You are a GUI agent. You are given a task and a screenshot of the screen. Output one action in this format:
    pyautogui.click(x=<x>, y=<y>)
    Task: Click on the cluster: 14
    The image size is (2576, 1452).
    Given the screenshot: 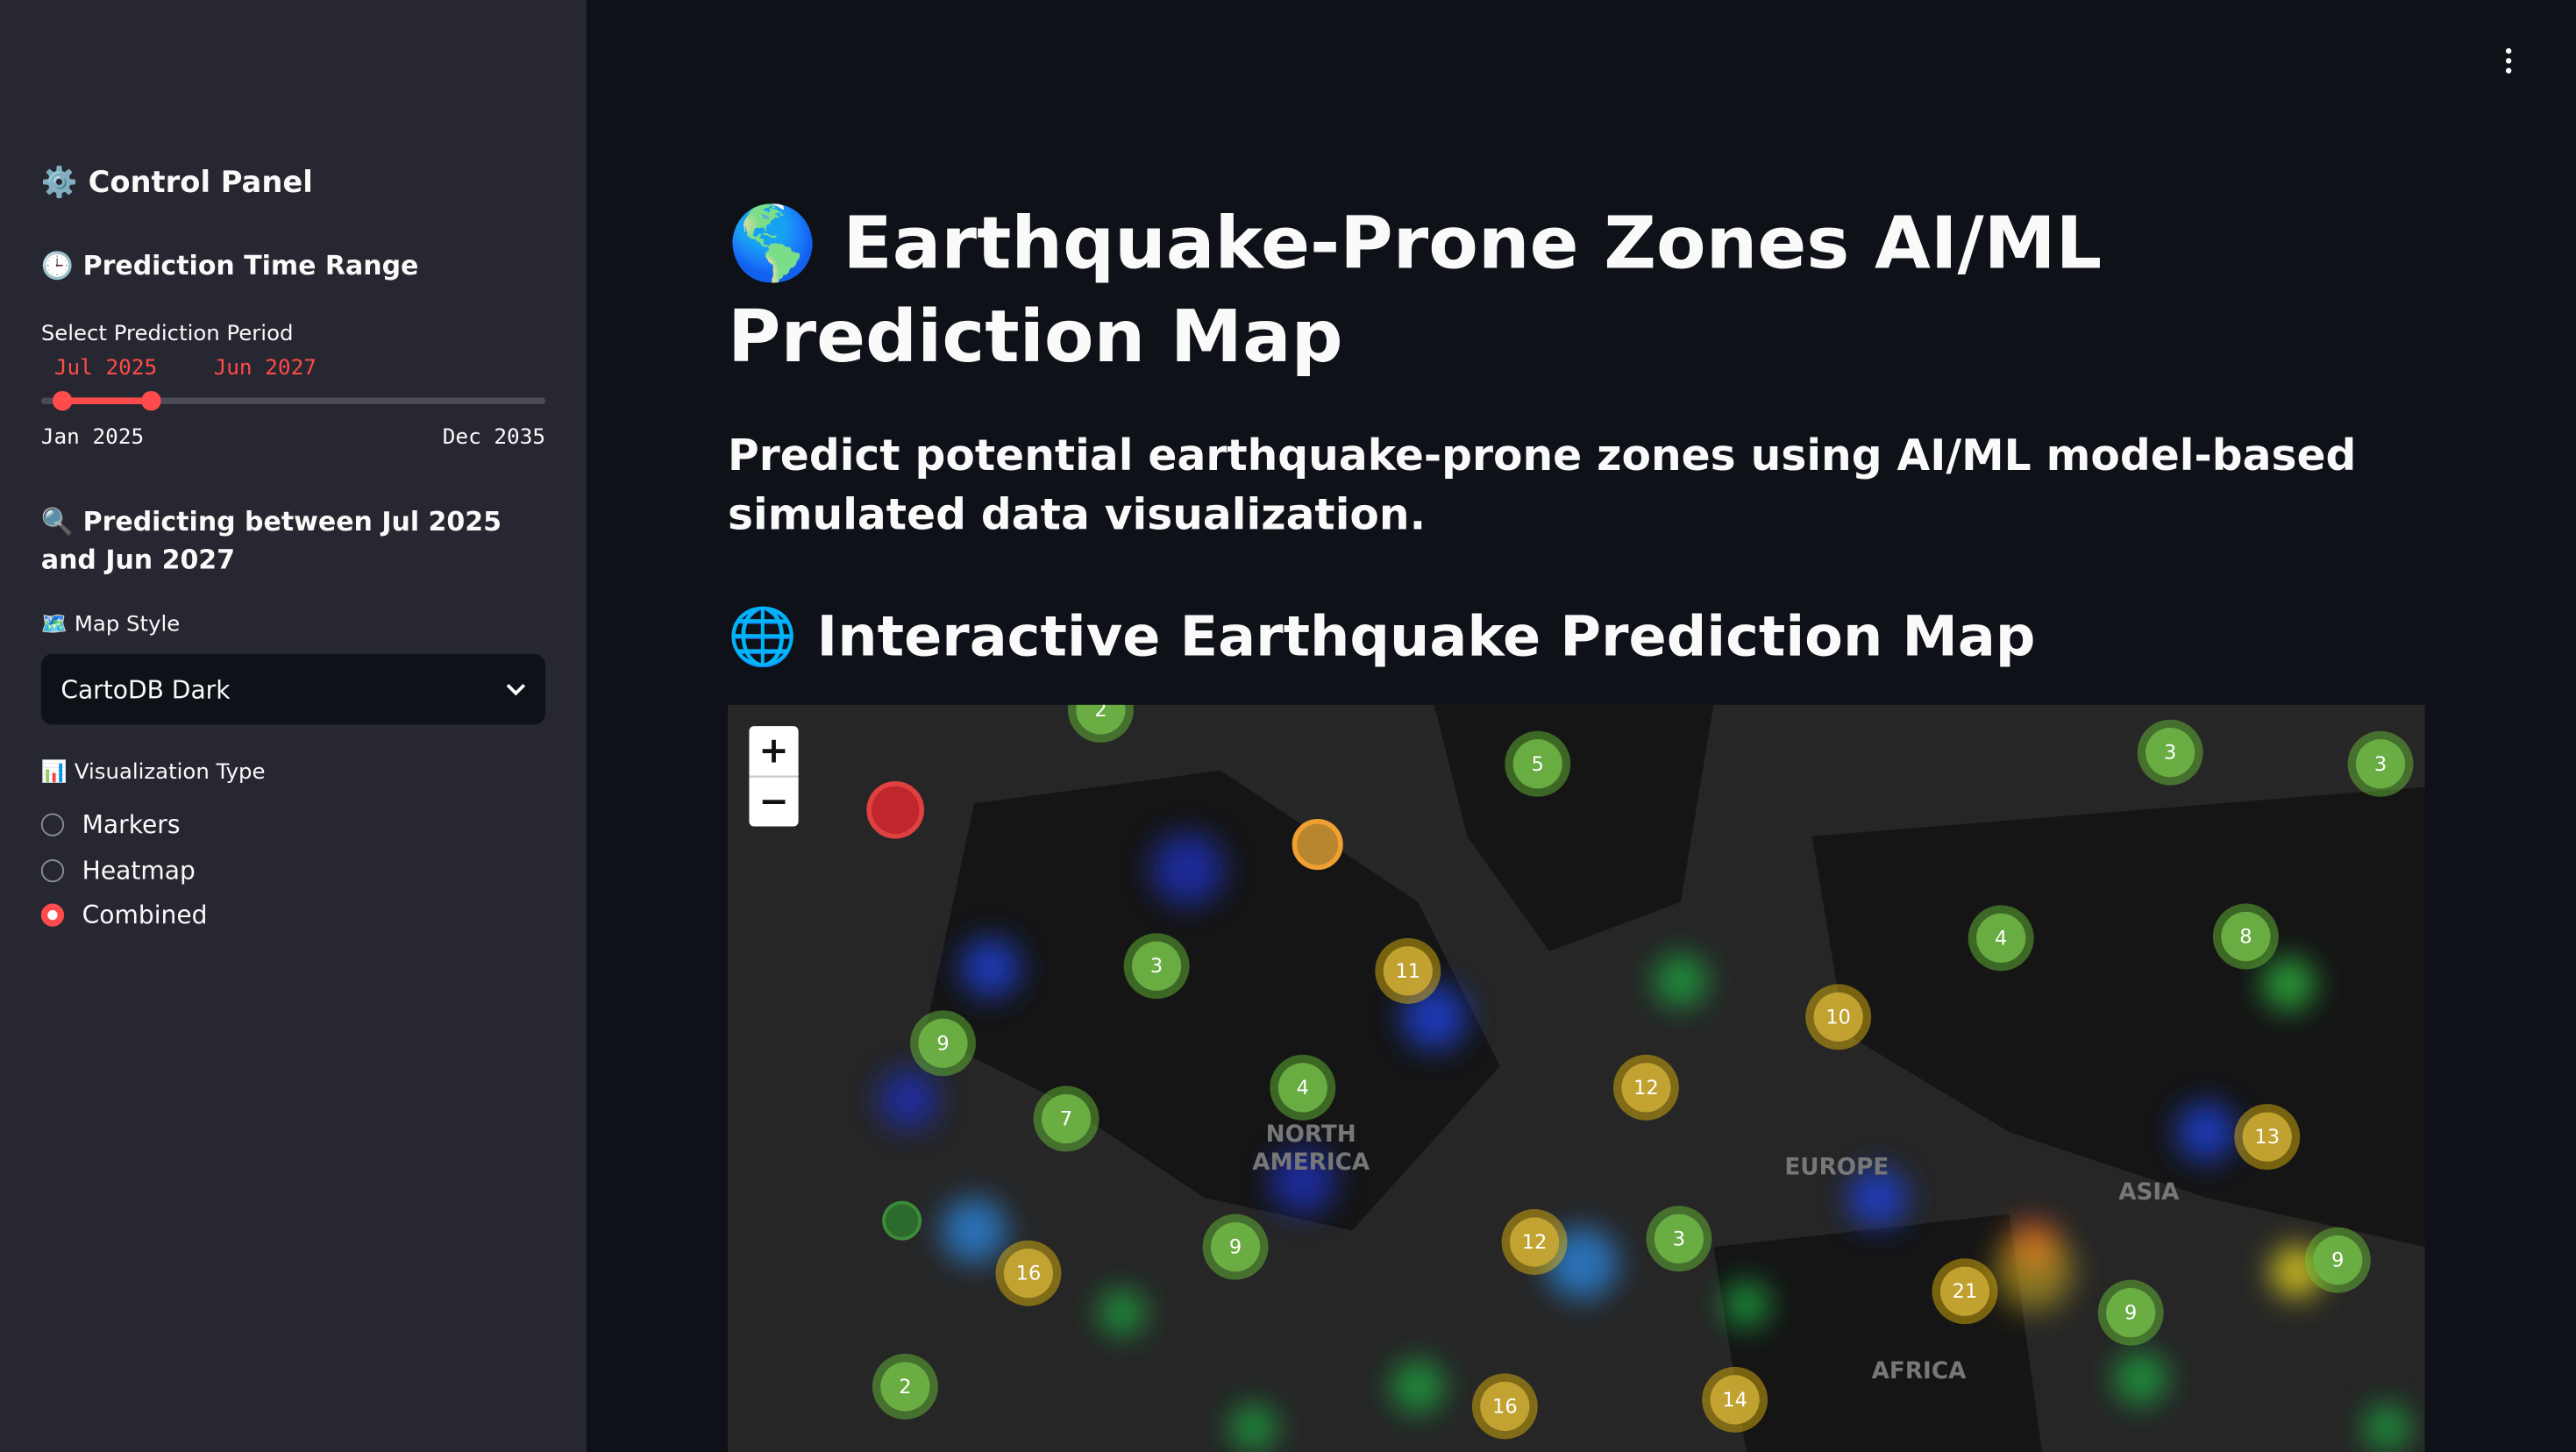 What is the action you would take?
    pyautogui.click(x=1735, y=1399)
    